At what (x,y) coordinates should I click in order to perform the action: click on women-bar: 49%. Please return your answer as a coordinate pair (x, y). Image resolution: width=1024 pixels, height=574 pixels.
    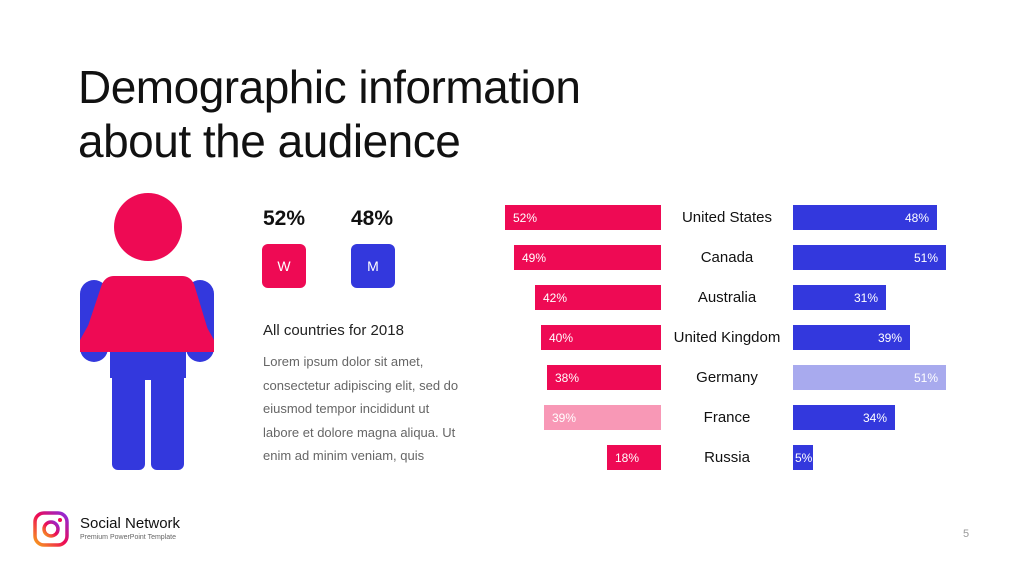
    Looking at the image, I should click on (587, 257).